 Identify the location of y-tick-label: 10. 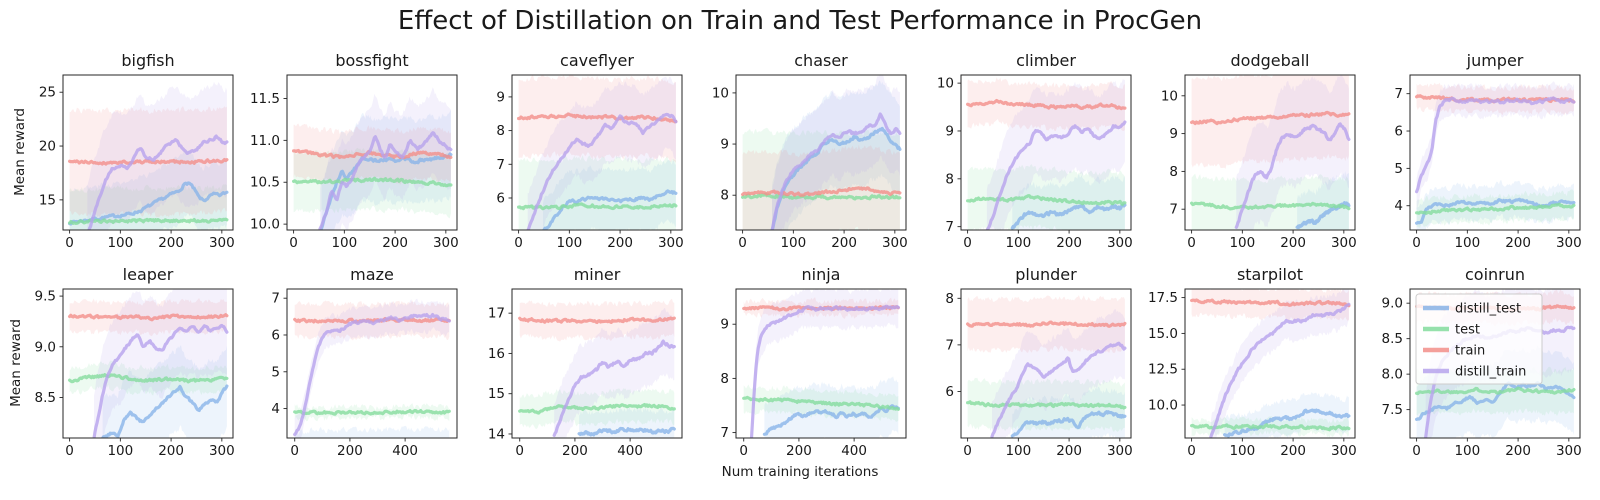
(1169, 96).